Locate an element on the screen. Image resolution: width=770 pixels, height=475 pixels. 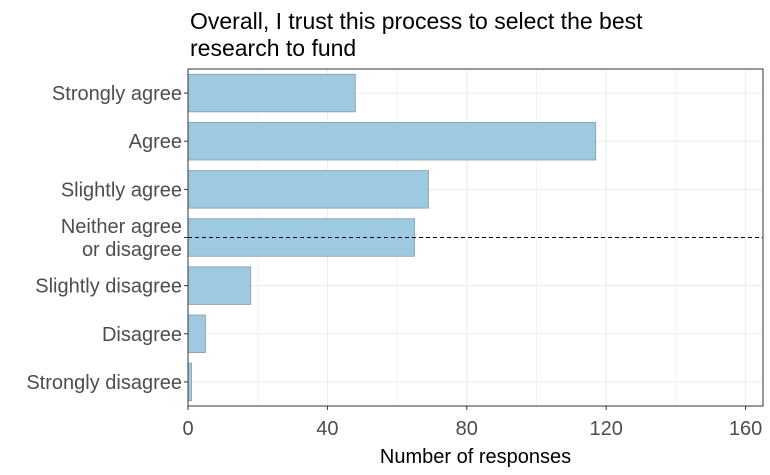
bar-slightly-agree is located at coordinates (308, 189).